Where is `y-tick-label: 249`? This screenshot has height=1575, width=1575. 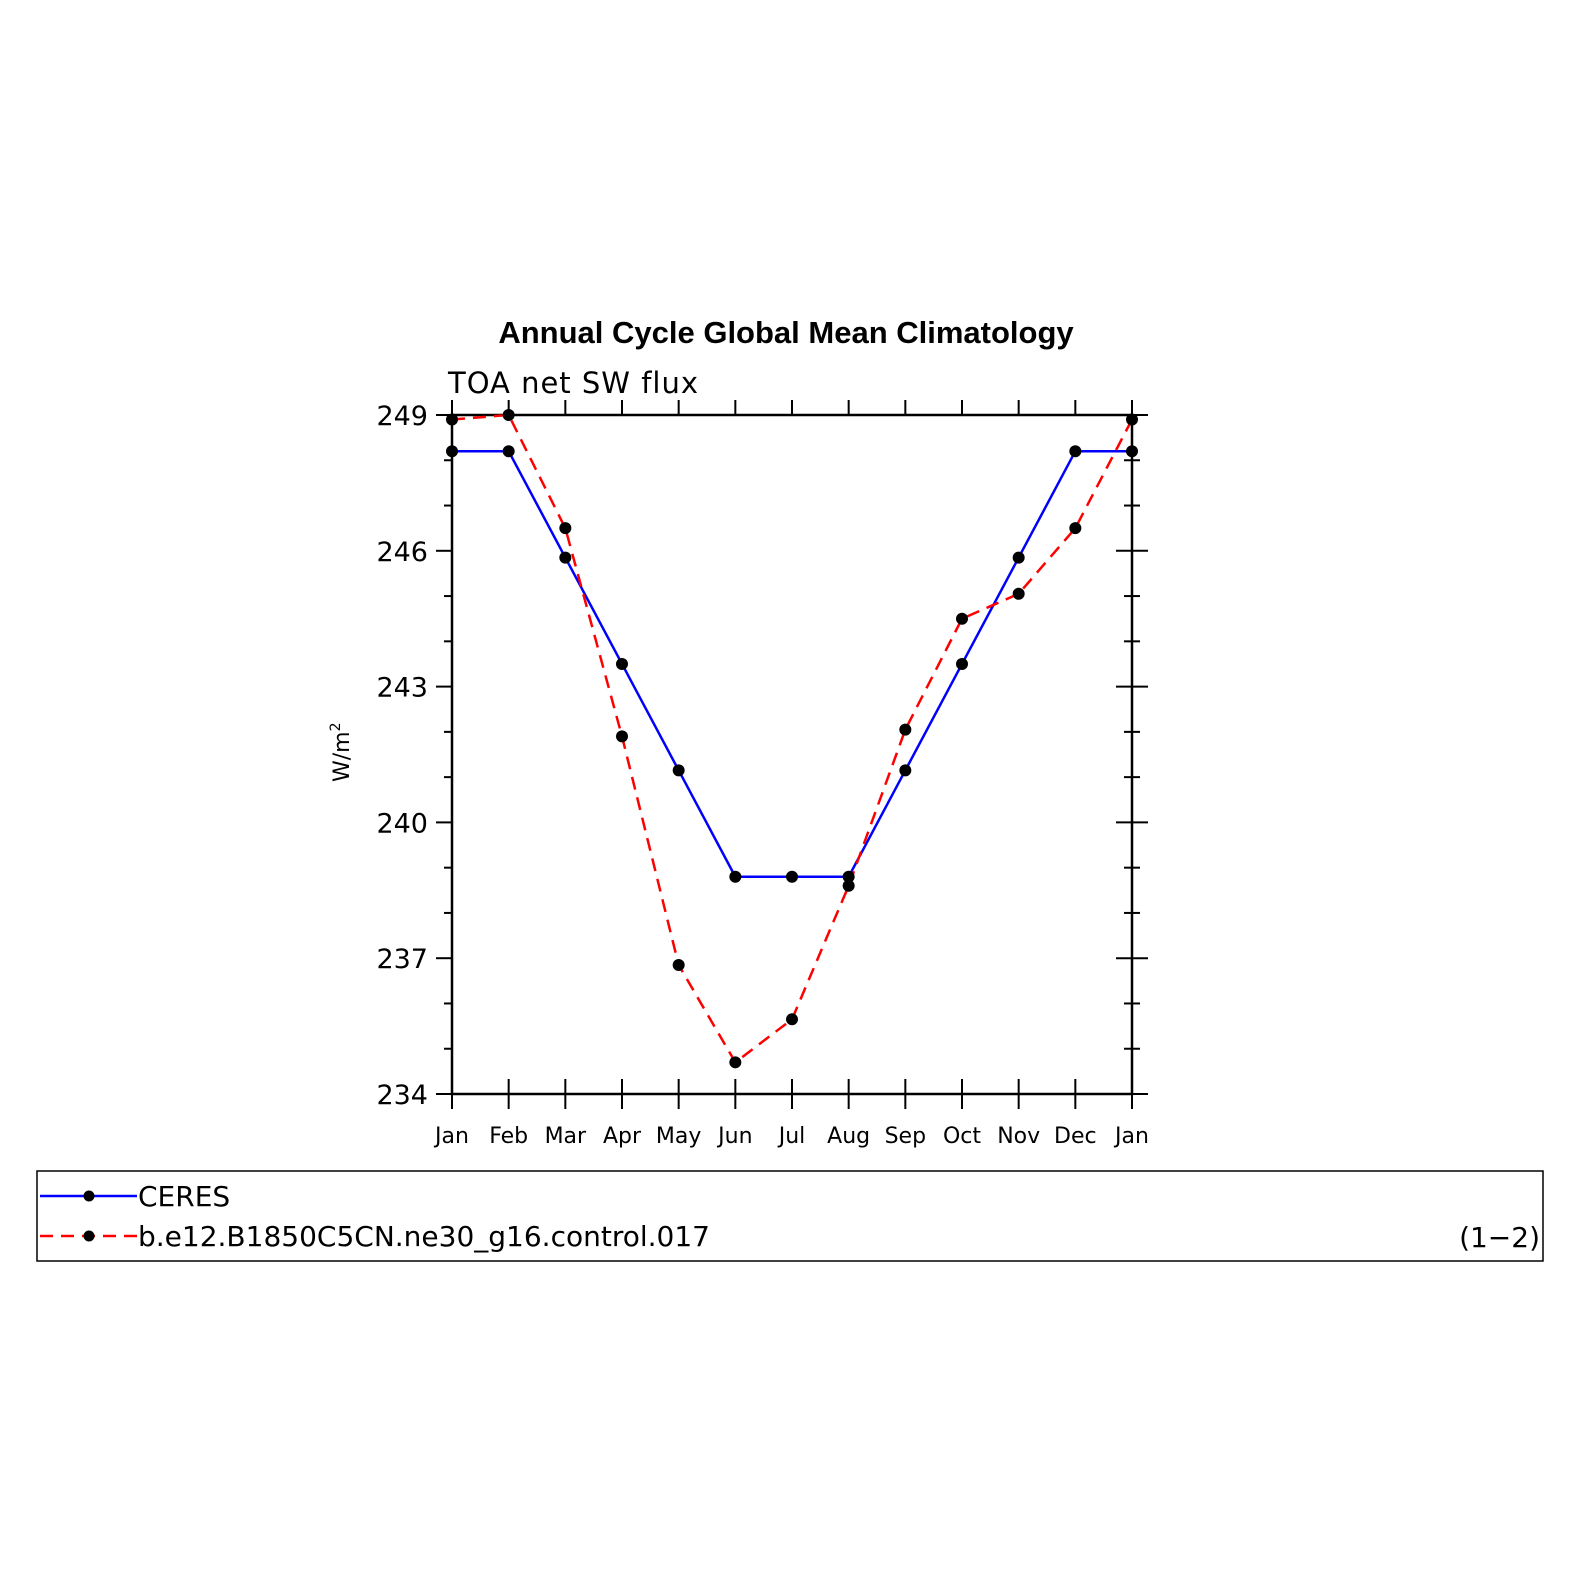
y-tick-label: 249 is located at coordinates (402, 416).